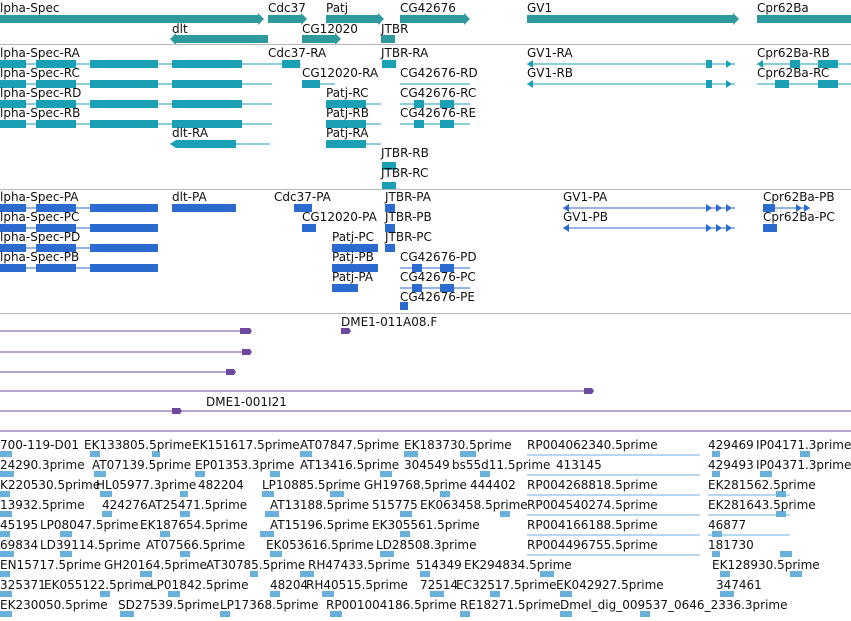 The image size is (851, 621). I want to click on est-label: EK187654.5prime, so click(194, 525).